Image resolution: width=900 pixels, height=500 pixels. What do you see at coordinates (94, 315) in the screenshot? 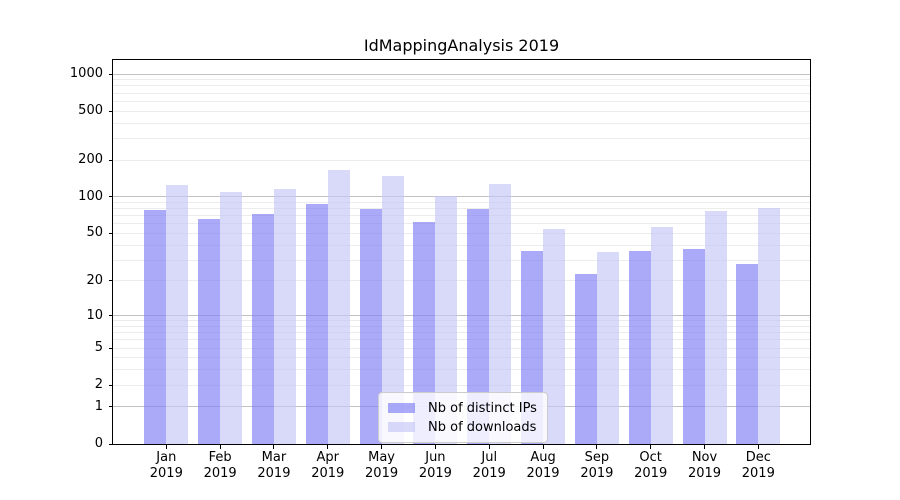
I see `y-tick-label: 10` at bounding box center [94, 315].